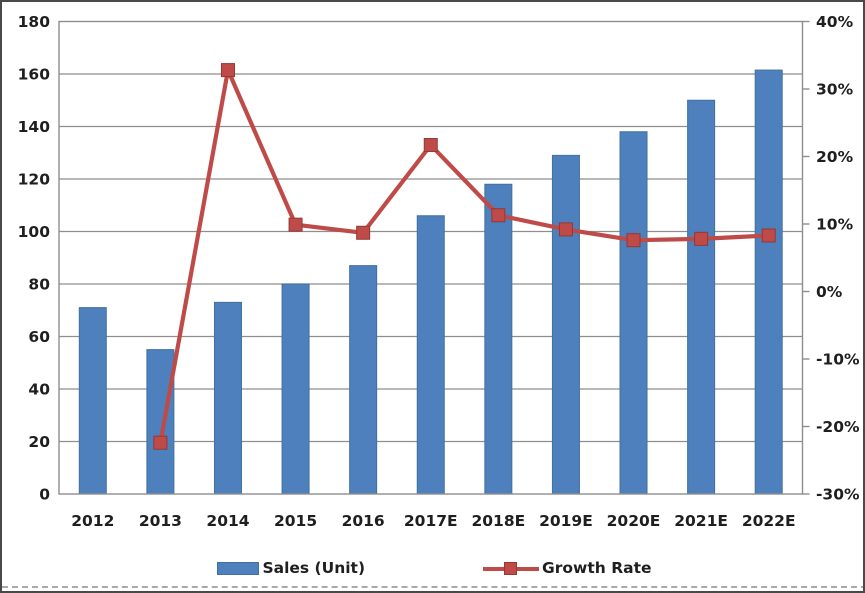 The image size is (865, 593). I want to click on bar-2021E, so click(701, 297).